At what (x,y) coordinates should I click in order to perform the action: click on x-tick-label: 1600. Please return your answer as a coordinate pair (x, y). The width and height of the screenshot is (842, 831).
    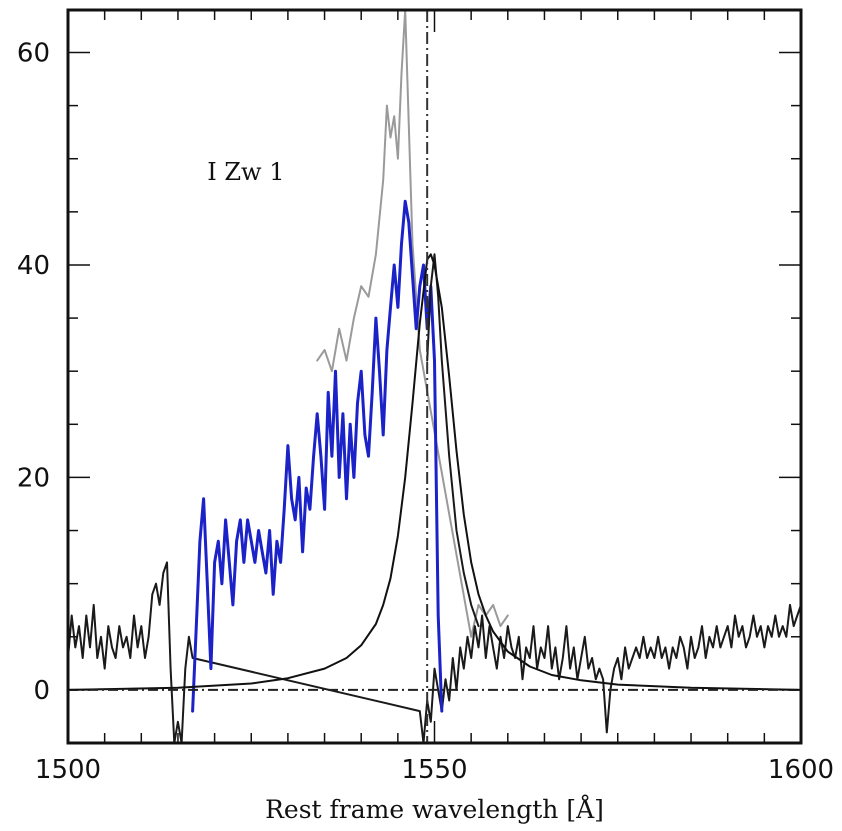
    Looking at the image, I should click on (801, 770).